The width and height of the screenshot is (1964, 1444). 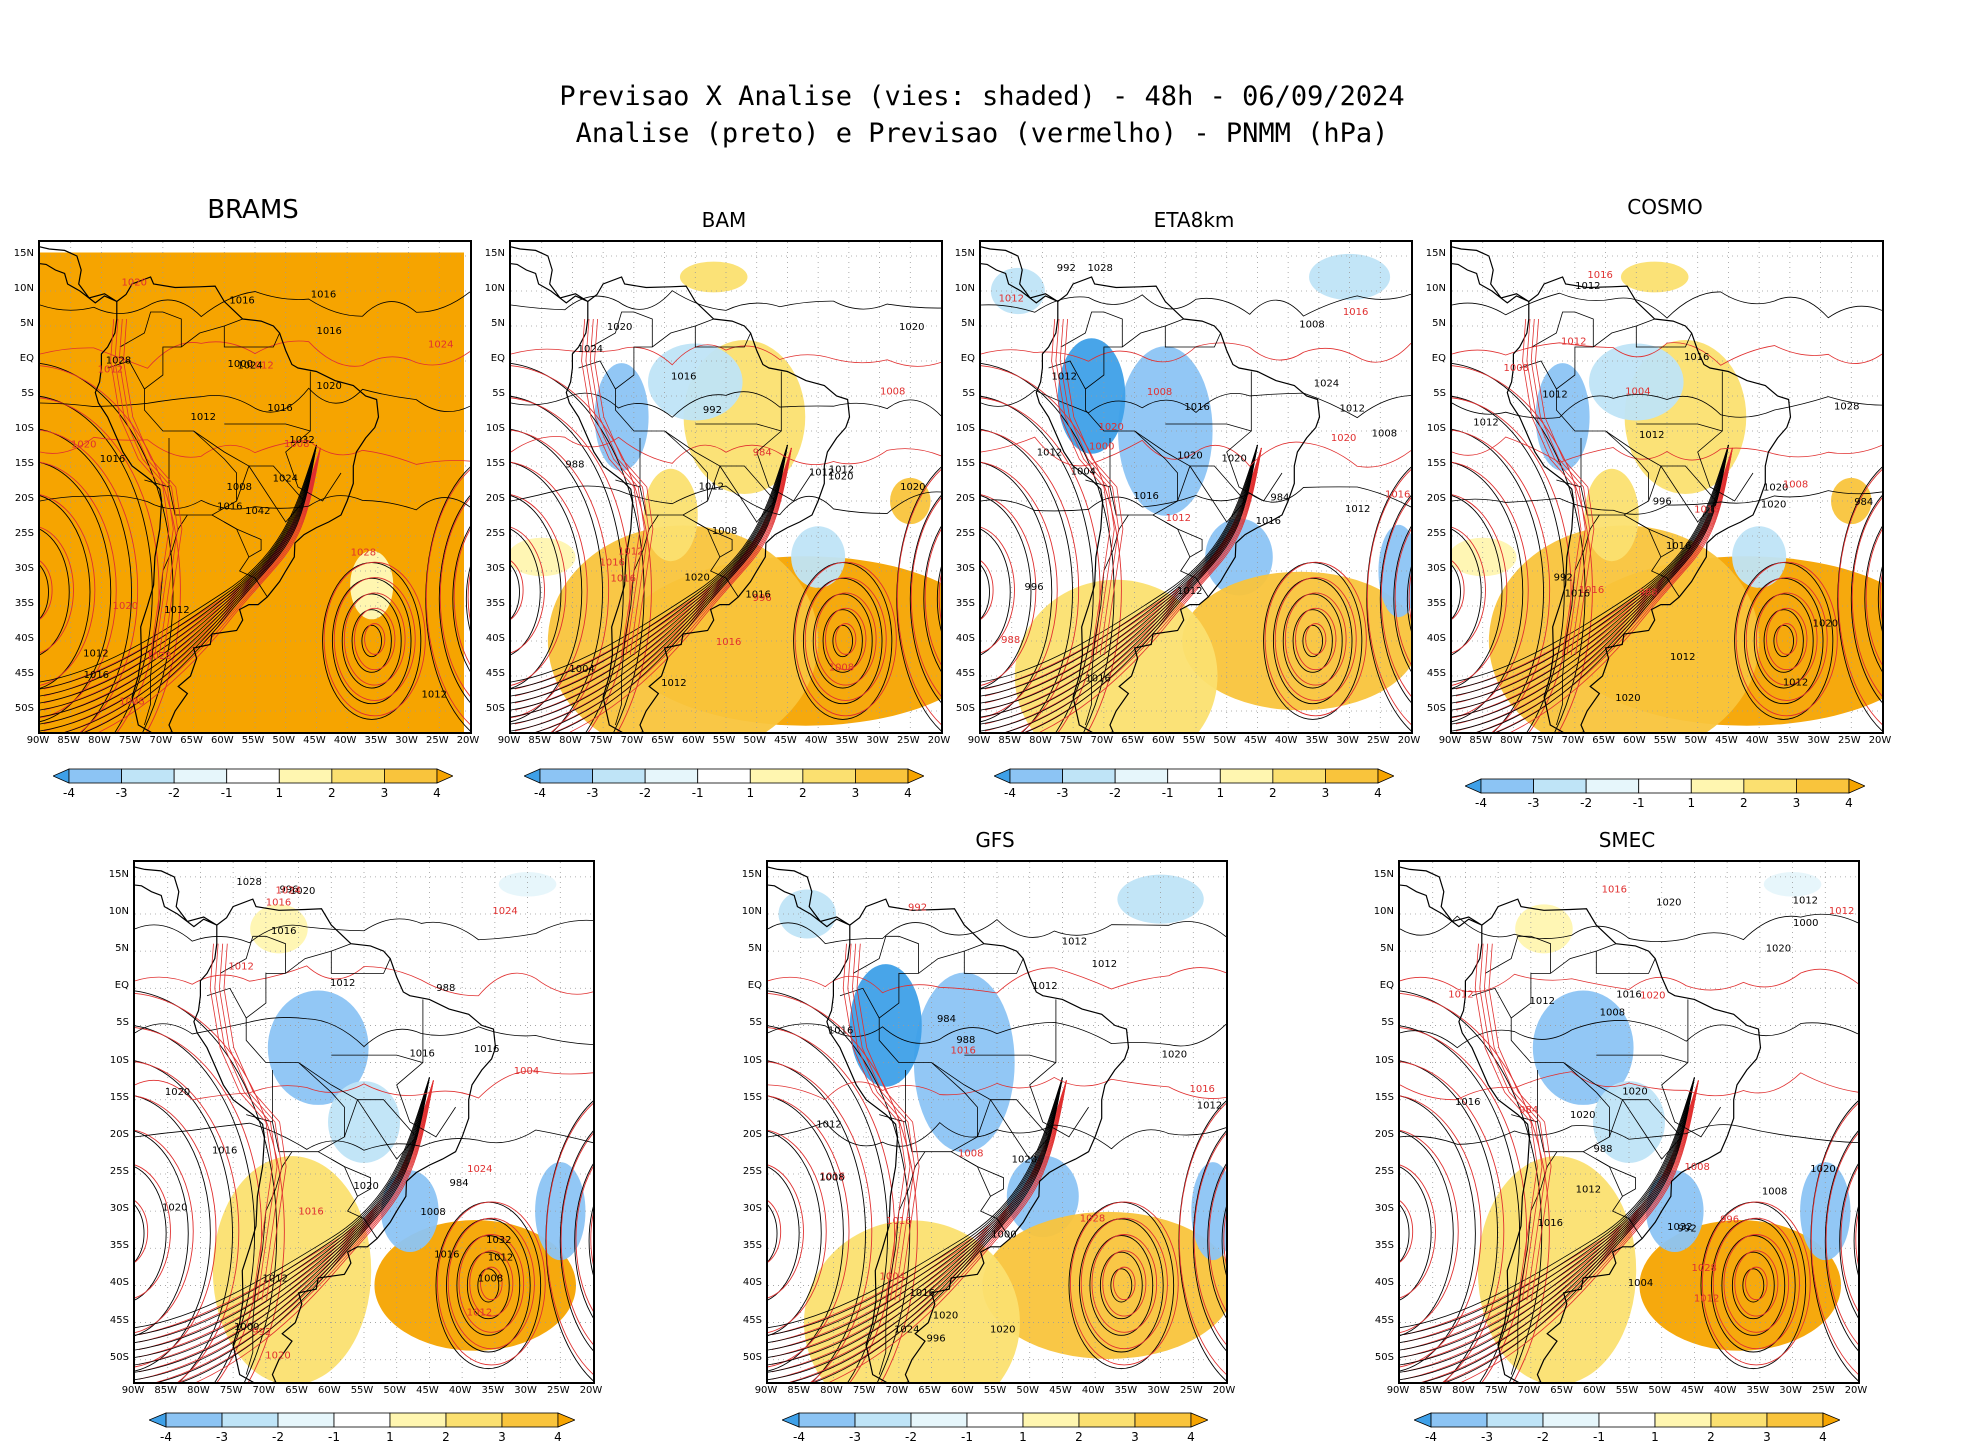 I want to click on colorbar, so click(x=362, y=1420).